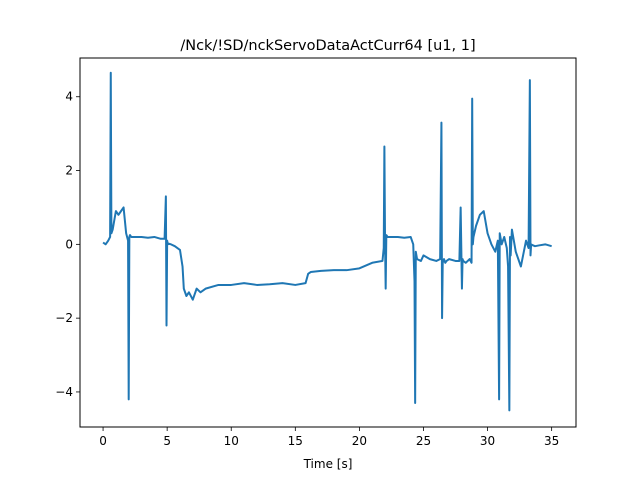 This screenshot has height=480, width=640. Describe the element at coordinates (328, 464) in the screenshot. I see `x-axis-label: Time [s]` at that location.